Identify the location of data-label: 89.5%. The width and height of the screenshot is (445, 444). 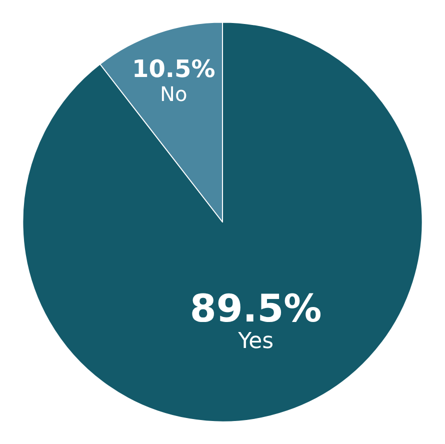
(256, 308).